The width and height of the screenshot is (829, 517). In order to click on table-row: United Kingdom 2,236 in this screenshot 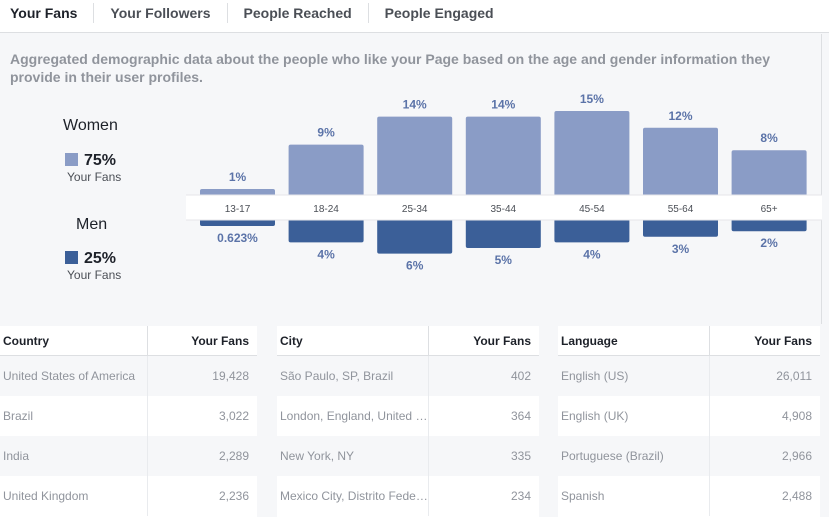, I will do `click(128, 496)`.